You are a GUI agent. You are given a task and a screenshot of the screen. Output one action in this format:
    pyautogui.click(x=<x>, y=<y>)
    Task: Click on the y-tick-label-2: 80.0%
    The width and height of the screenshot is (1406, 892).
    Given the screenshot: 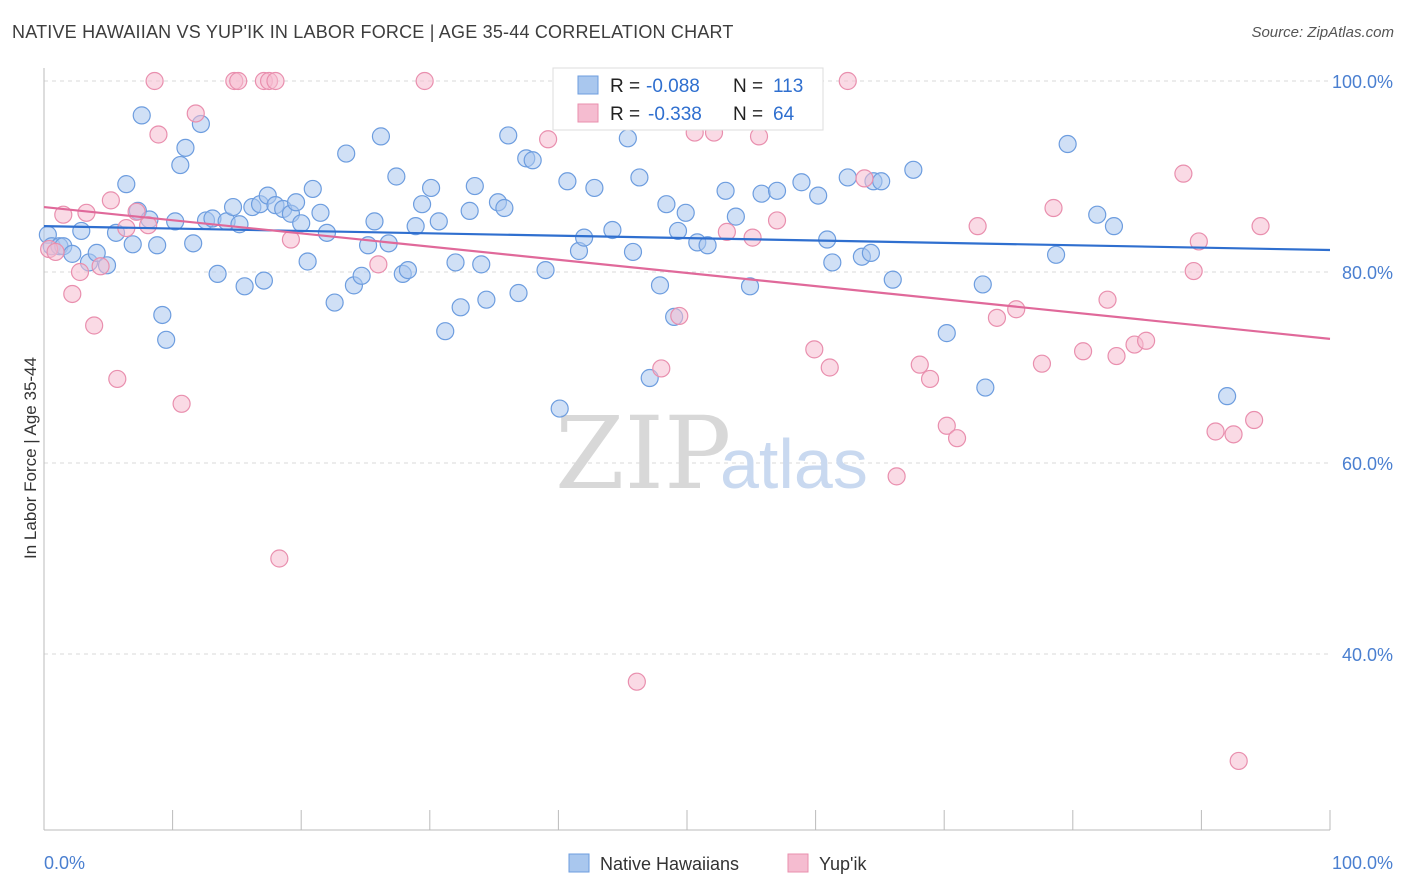 What is the action you would take?
    pyautogui.click(x=1367, y=273)
    